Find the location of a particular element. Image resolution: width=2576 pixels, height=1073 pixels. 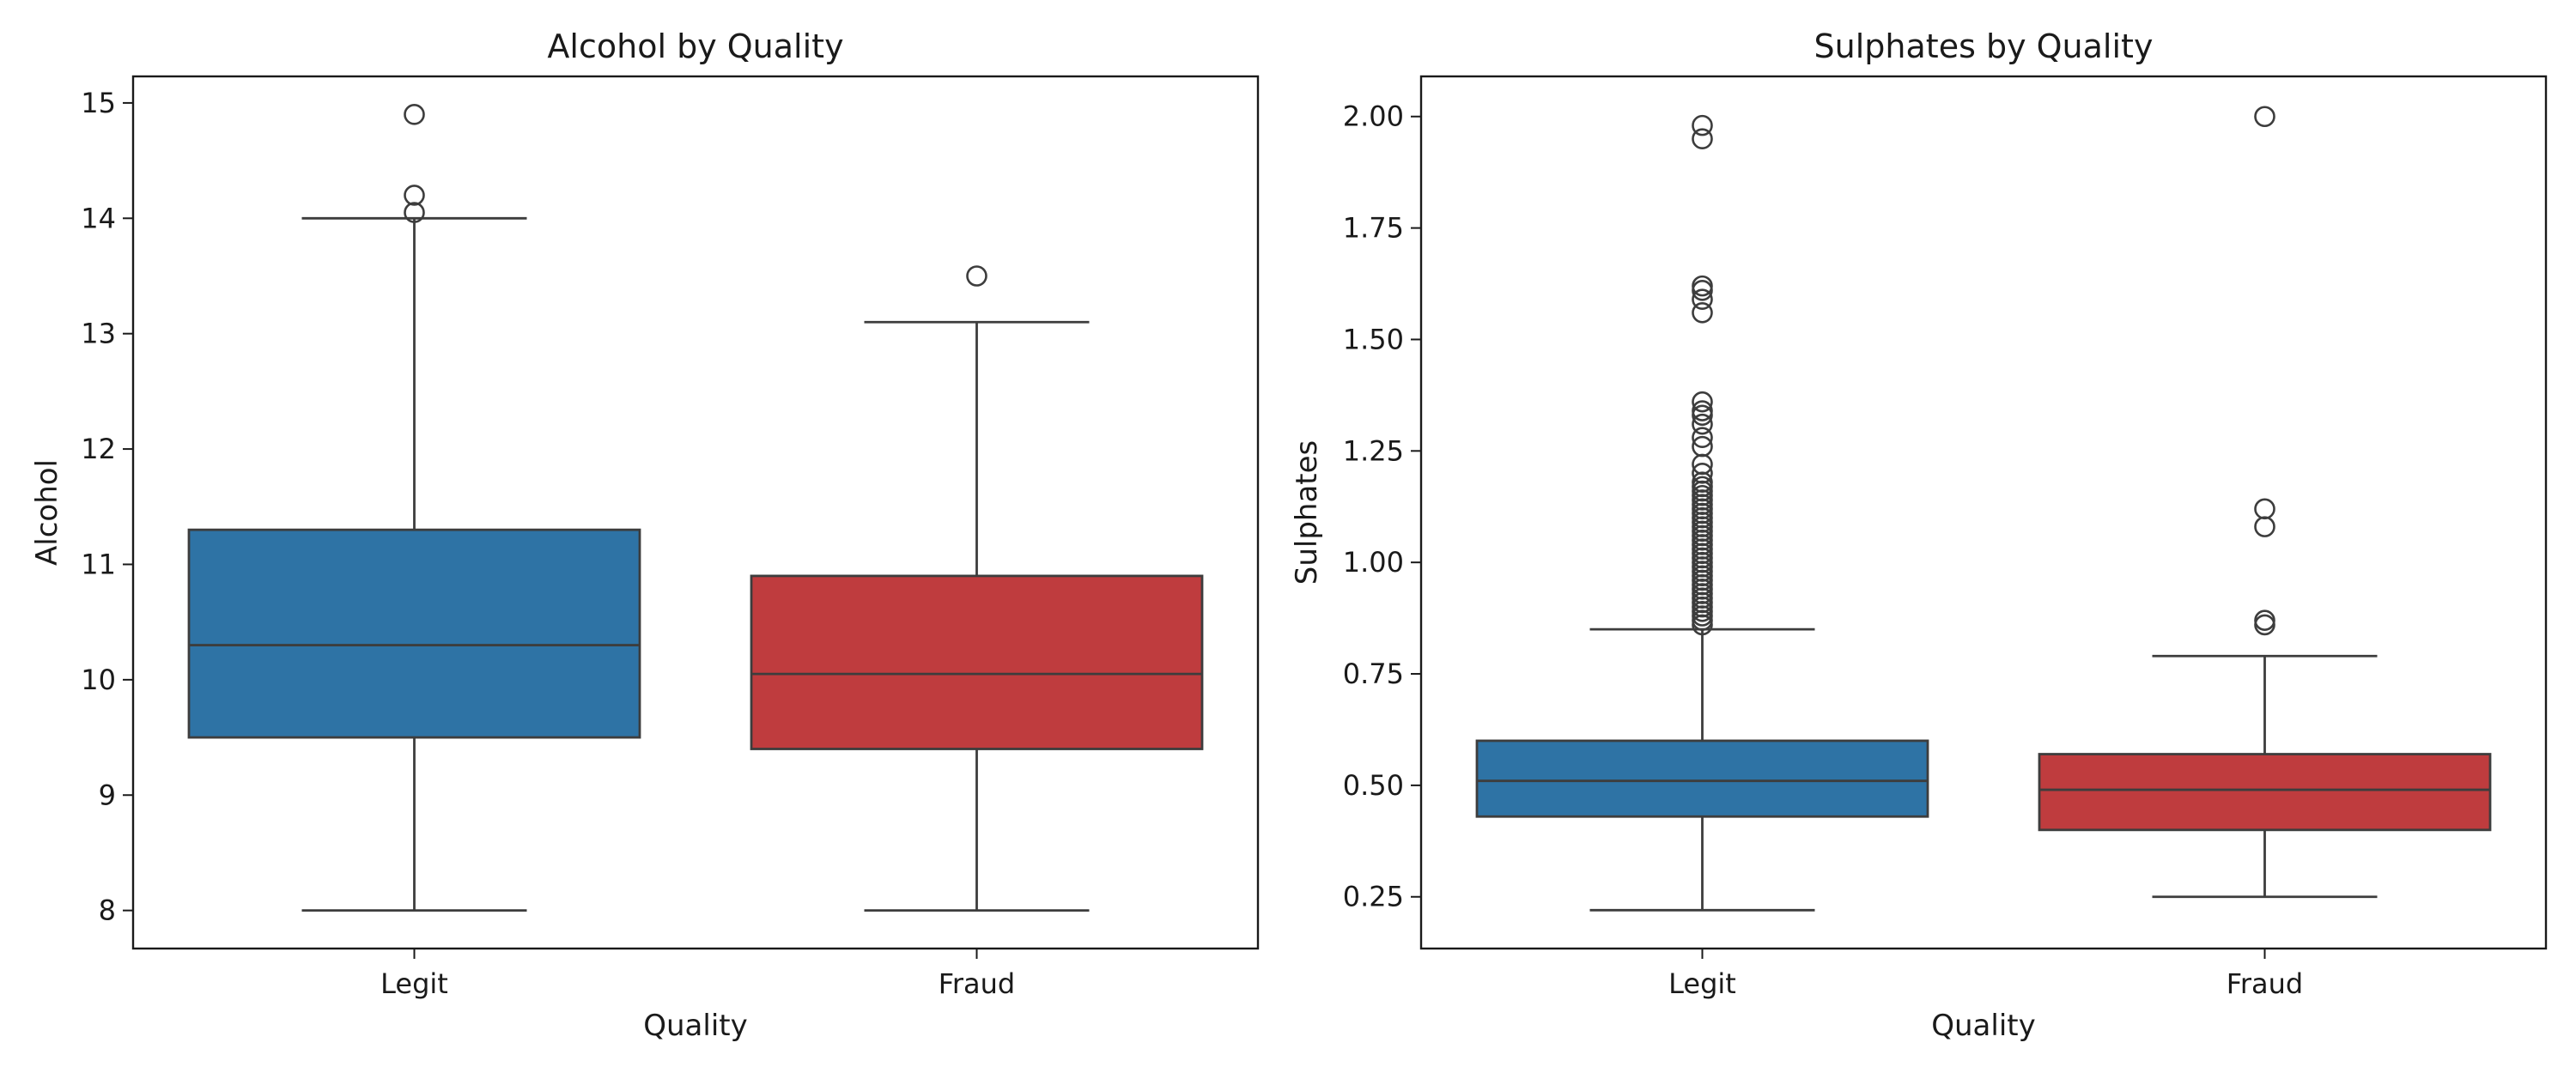

y-tick-label: 9 is located at coordinates (107, 795).